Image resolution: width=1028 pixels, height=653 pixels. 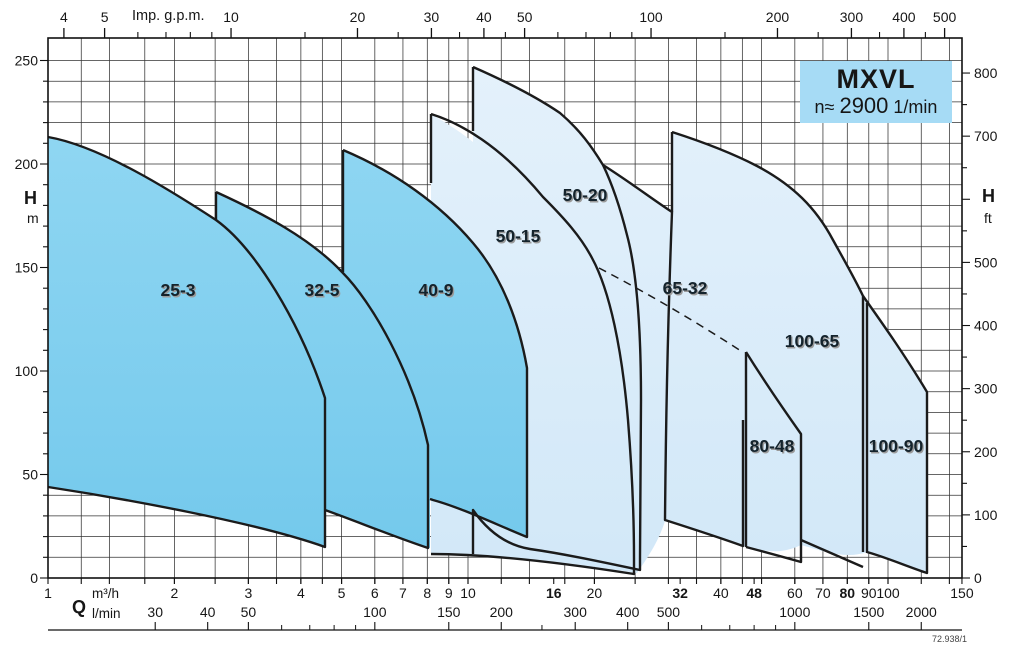 I want to click on svg-text: 32-5, so click(x=323, y=291).